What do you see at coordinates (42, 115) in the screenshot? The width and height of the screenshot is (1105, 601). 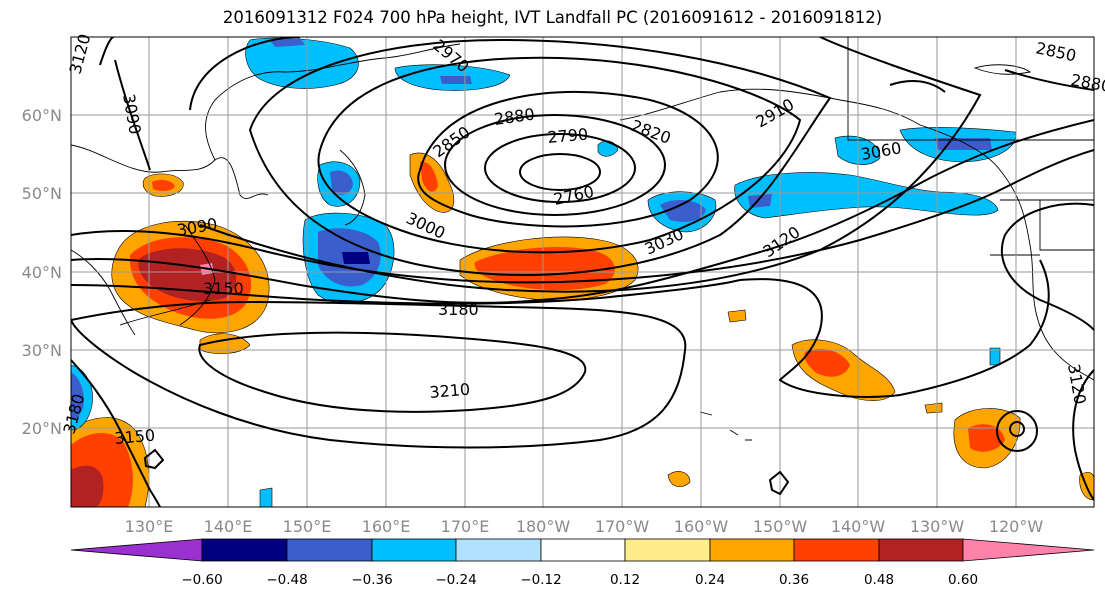 I see `lat-label: 60°N` at bounding box center [42, 115].